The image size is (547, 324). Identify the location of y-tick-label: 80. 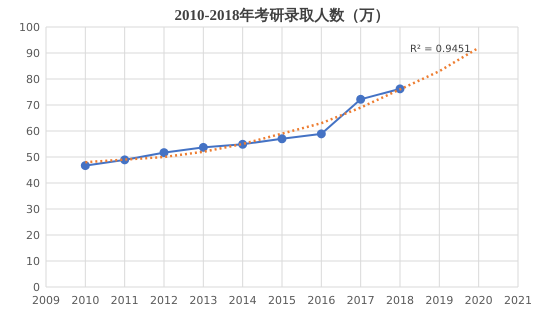
(33, 79).